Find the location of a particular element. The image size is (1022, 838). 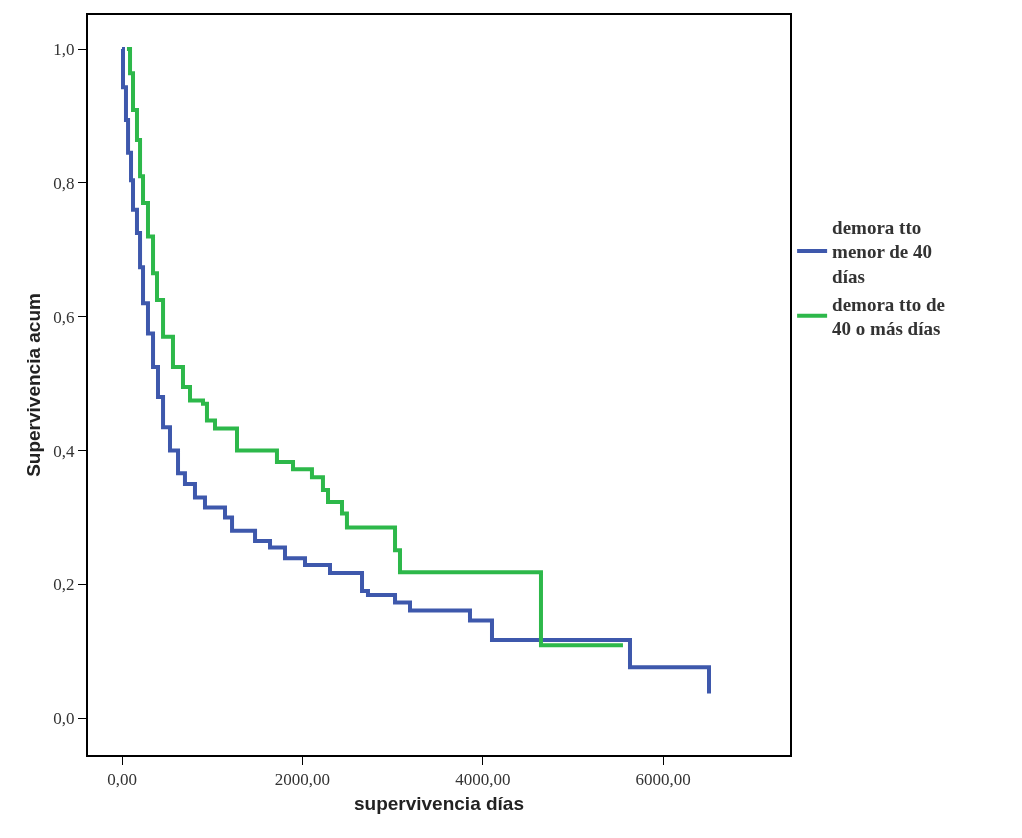

y-axis-title: Supervivencia acum is located at coordinates (33, 385).